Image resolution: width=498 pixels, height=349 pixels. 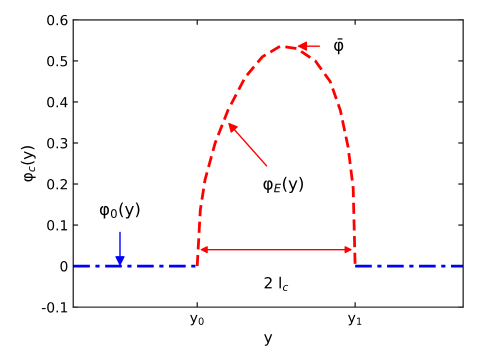 I want to click on annotation: φ̄, so click(x=339, y=46).